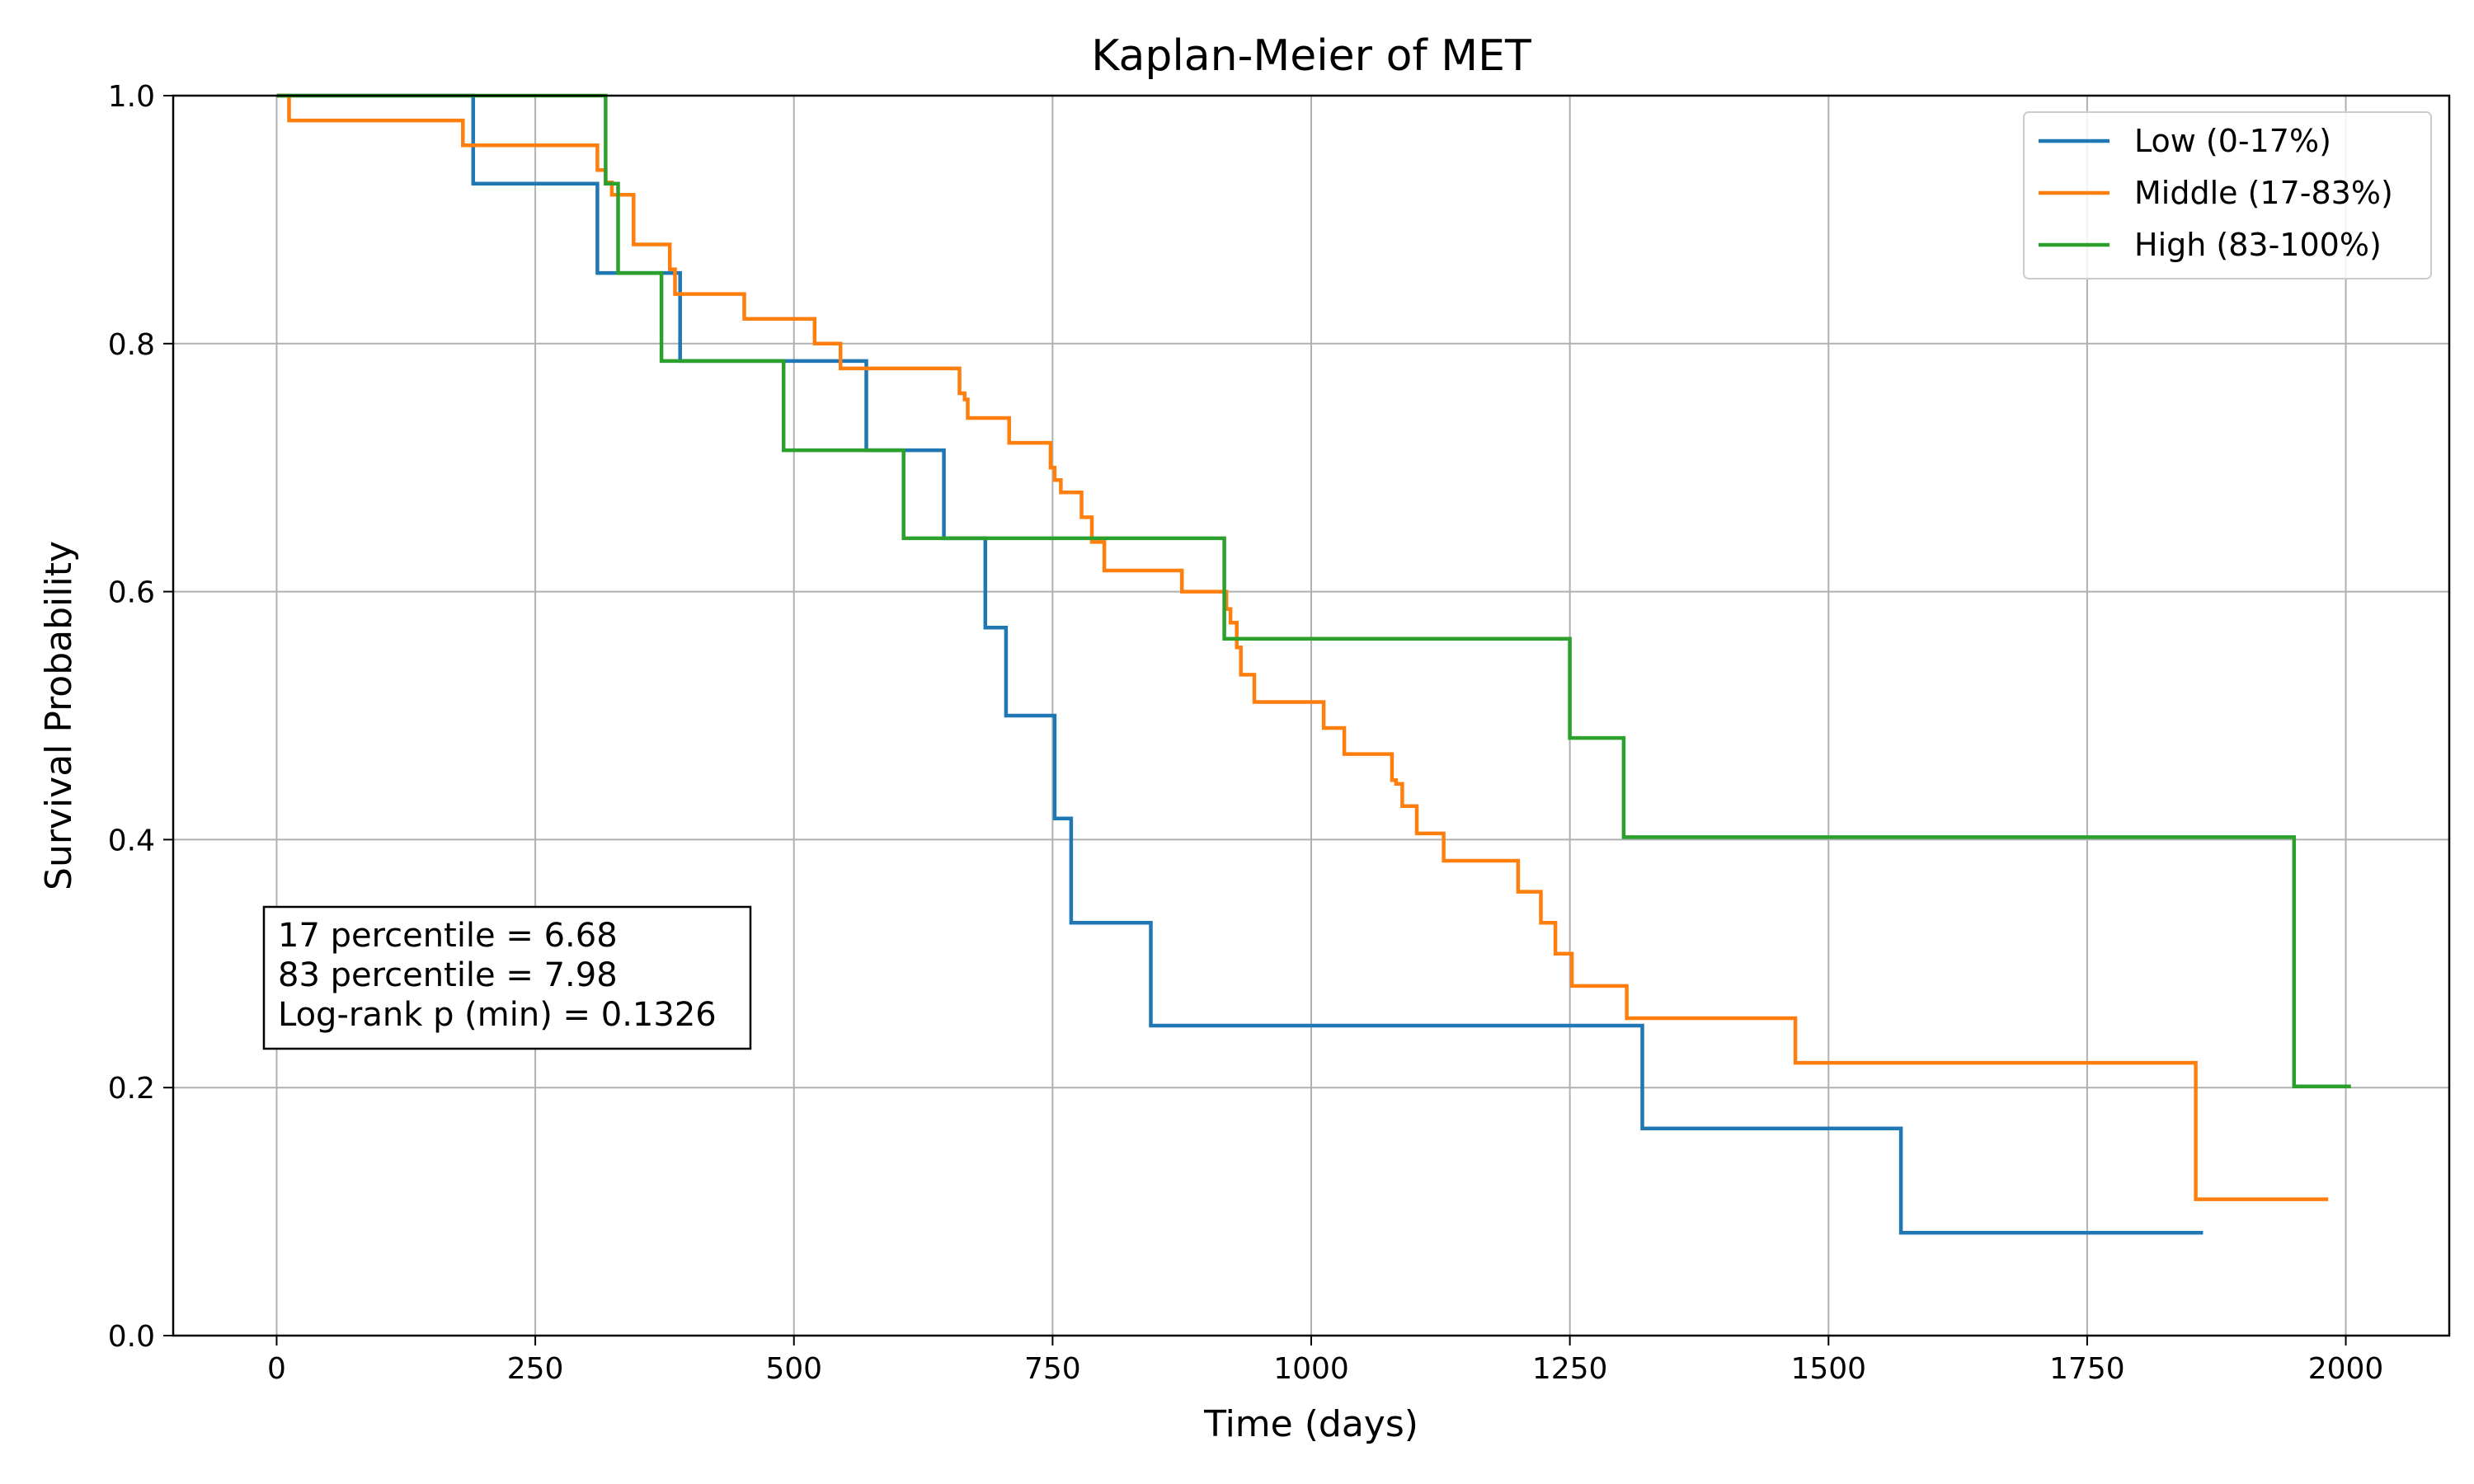  What do you see at coordinates (1311, 56) in the screenshot?
I see `chart-title: Kaplan-Meier of MET` at bounding box center [1311, 56].